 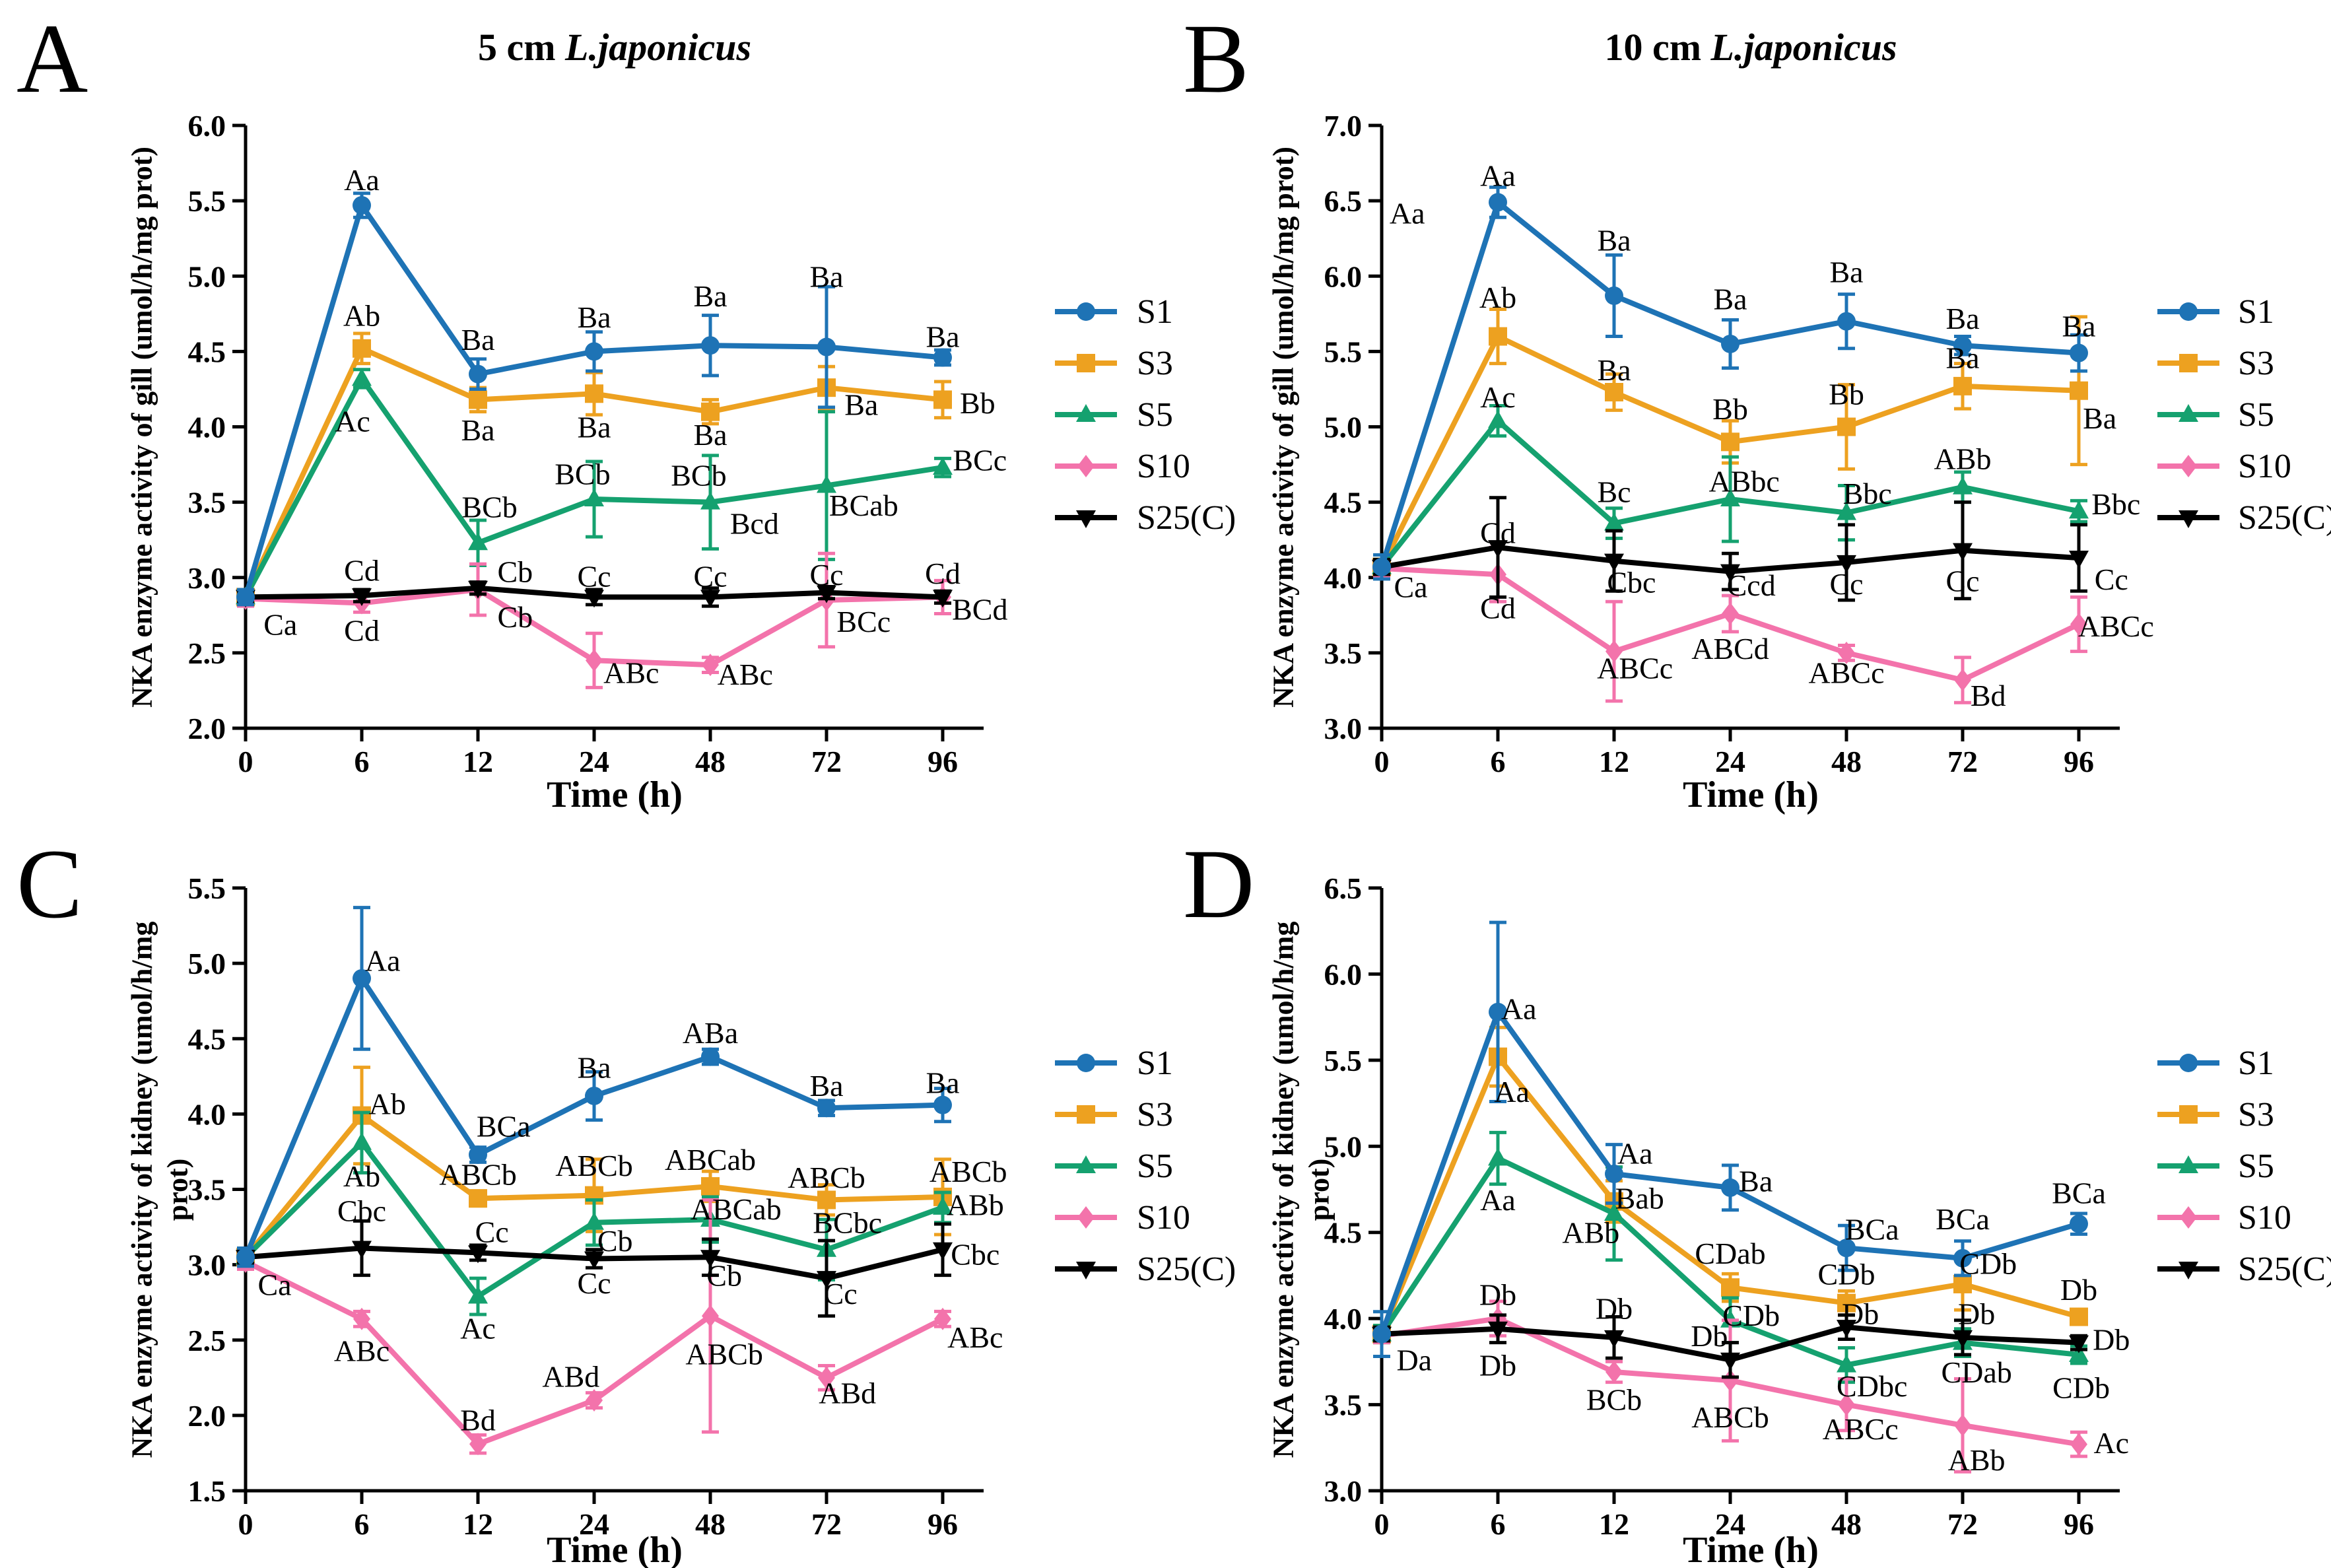 I want to click on legend-marker-S25(C)-C, so click(x=1086, y=1270).